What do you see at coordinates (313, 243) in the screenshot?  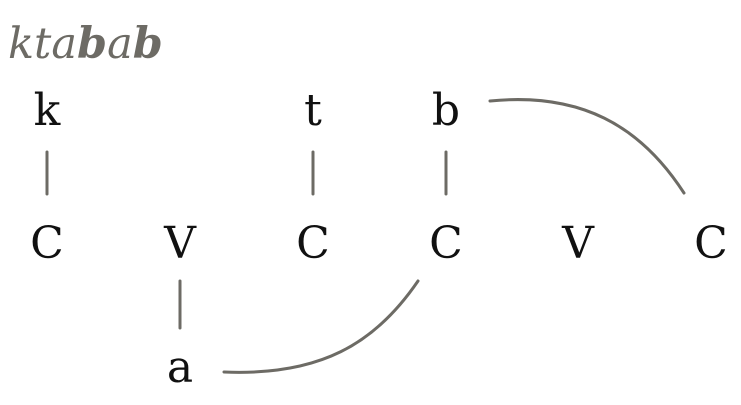 I see `skeleton-slot-3: C` at bounding box center [313, 243].